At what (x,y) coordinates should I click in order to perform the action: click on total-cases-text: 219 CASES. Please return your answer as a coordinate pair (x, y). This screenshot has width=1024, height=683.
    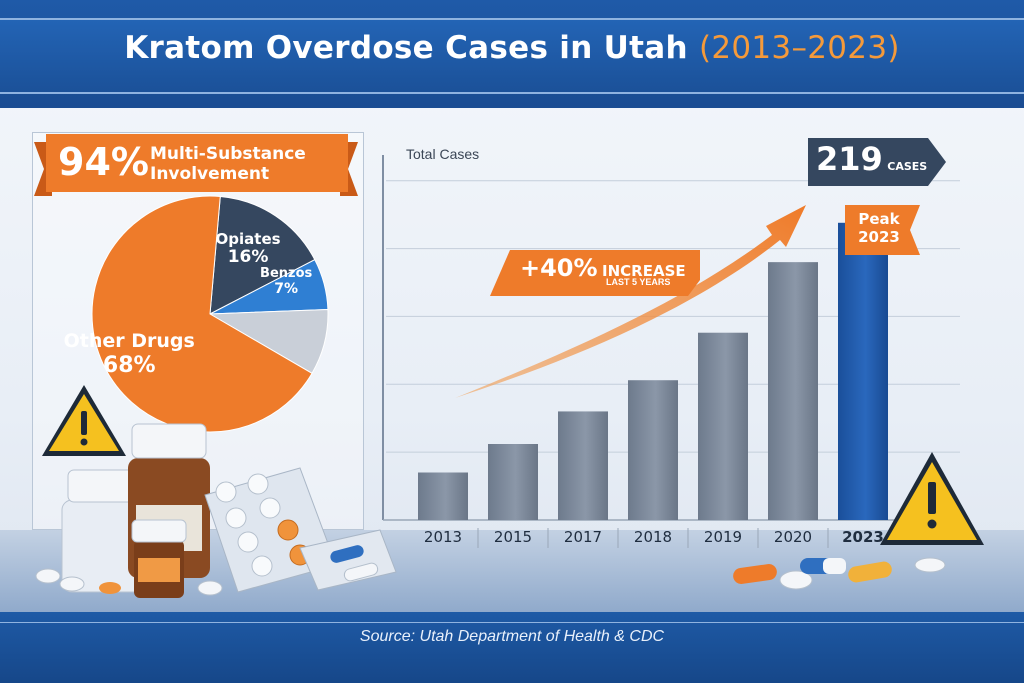
    Looking at the image, I should click on (876, 159).